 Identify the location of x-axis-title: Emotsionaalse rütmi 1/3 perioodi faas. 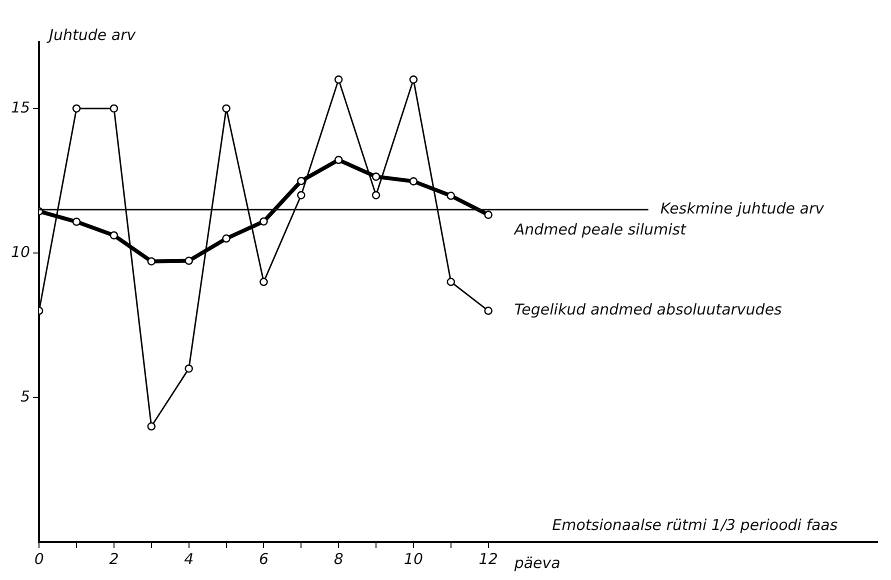
(695, 525).